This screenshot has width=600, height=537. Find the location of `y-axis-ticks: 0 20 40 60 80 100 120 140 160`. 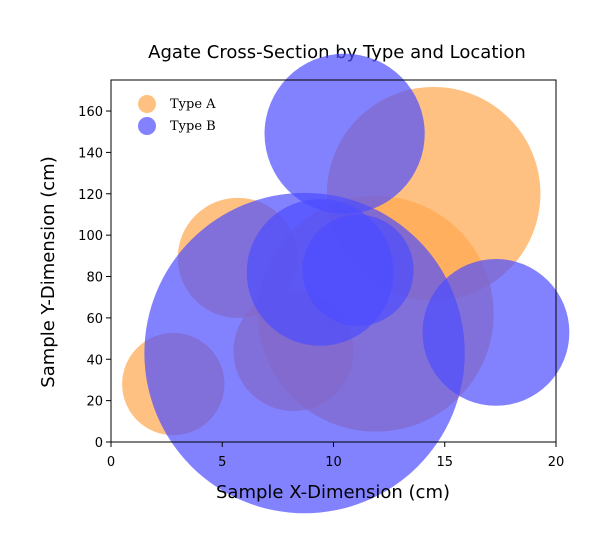

y-axis-ticks: 0 20 40 60 80 100 120 140 160 is located at coordinates (94, 278).